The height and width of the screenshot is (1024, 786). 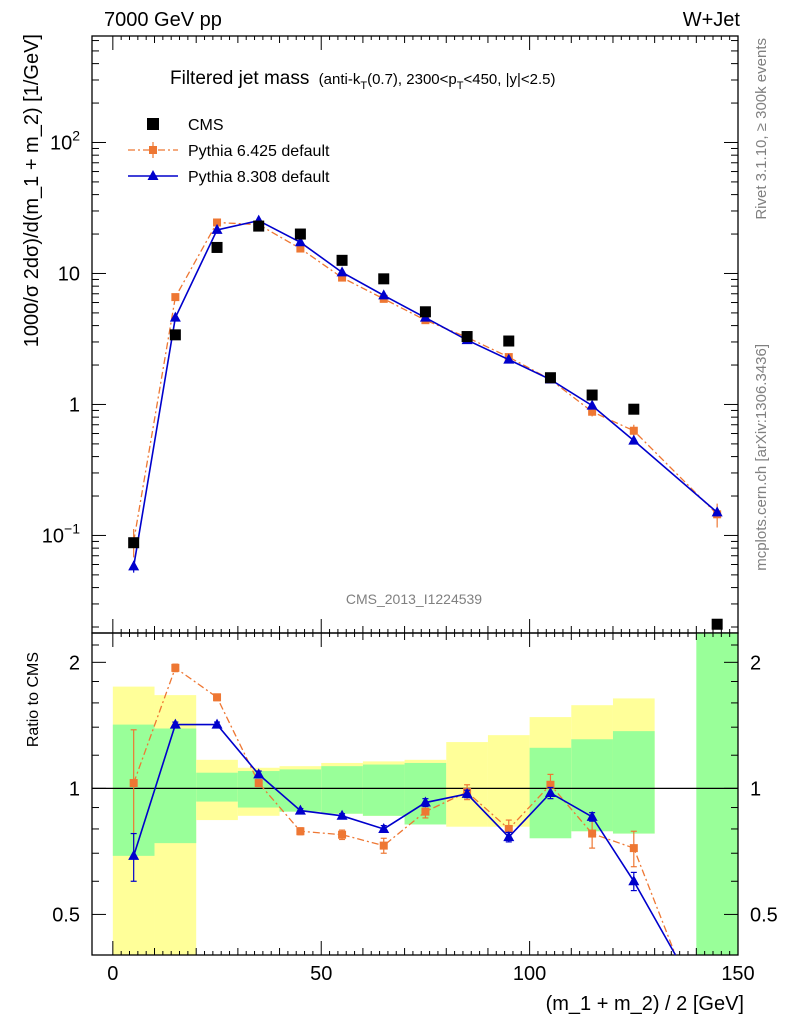 What do you see at coordinates (508, 781) in the screenshot?
I see `uncertainty-band-yellow` at bounding box center [508, 781].